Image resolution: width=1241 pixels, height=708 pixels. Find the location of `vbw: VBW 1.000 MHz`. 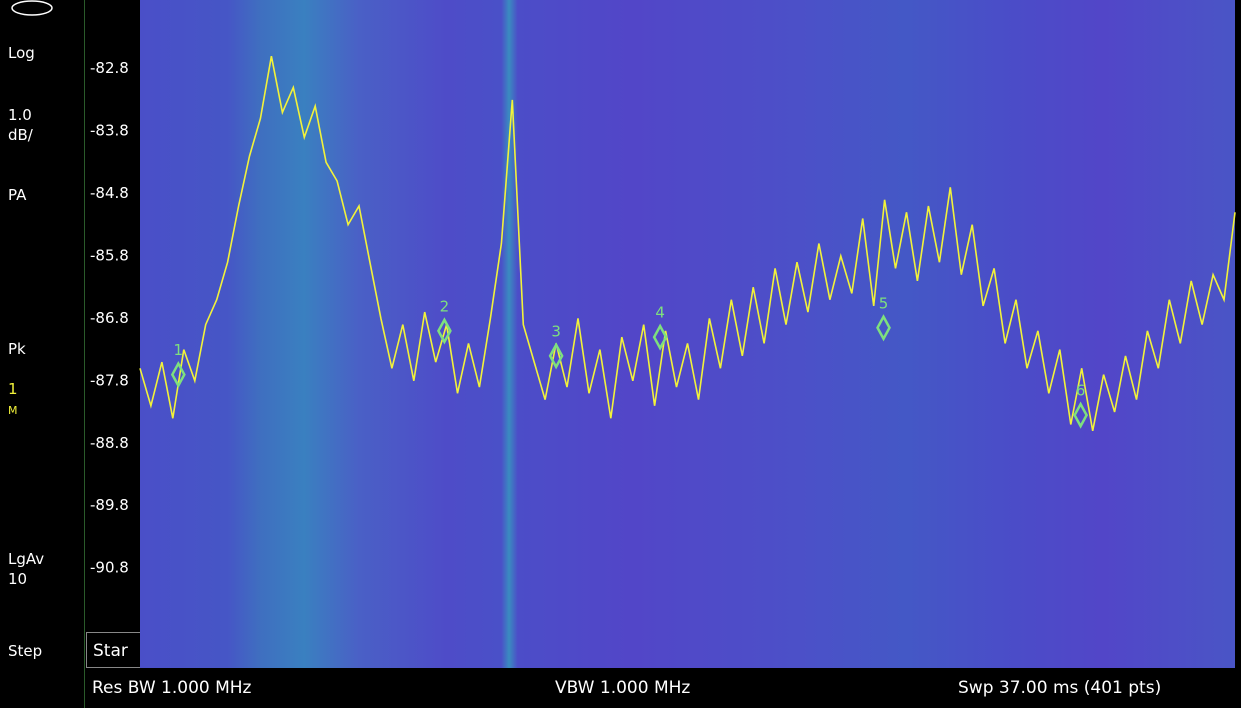

vbw: VBW 1.000 MHz is located at coordinates (623, 688).